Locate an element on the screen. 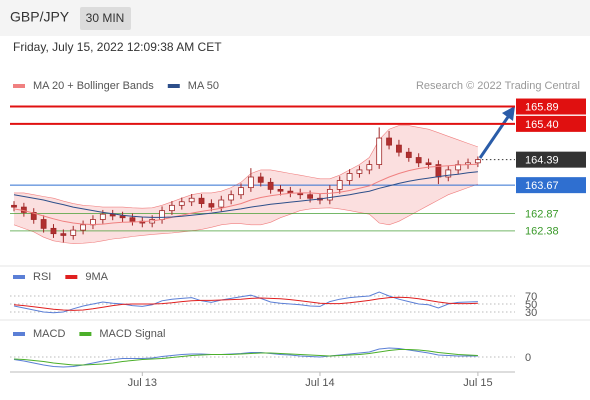  level-label: 162.38 is located at coordinates (542, 232).